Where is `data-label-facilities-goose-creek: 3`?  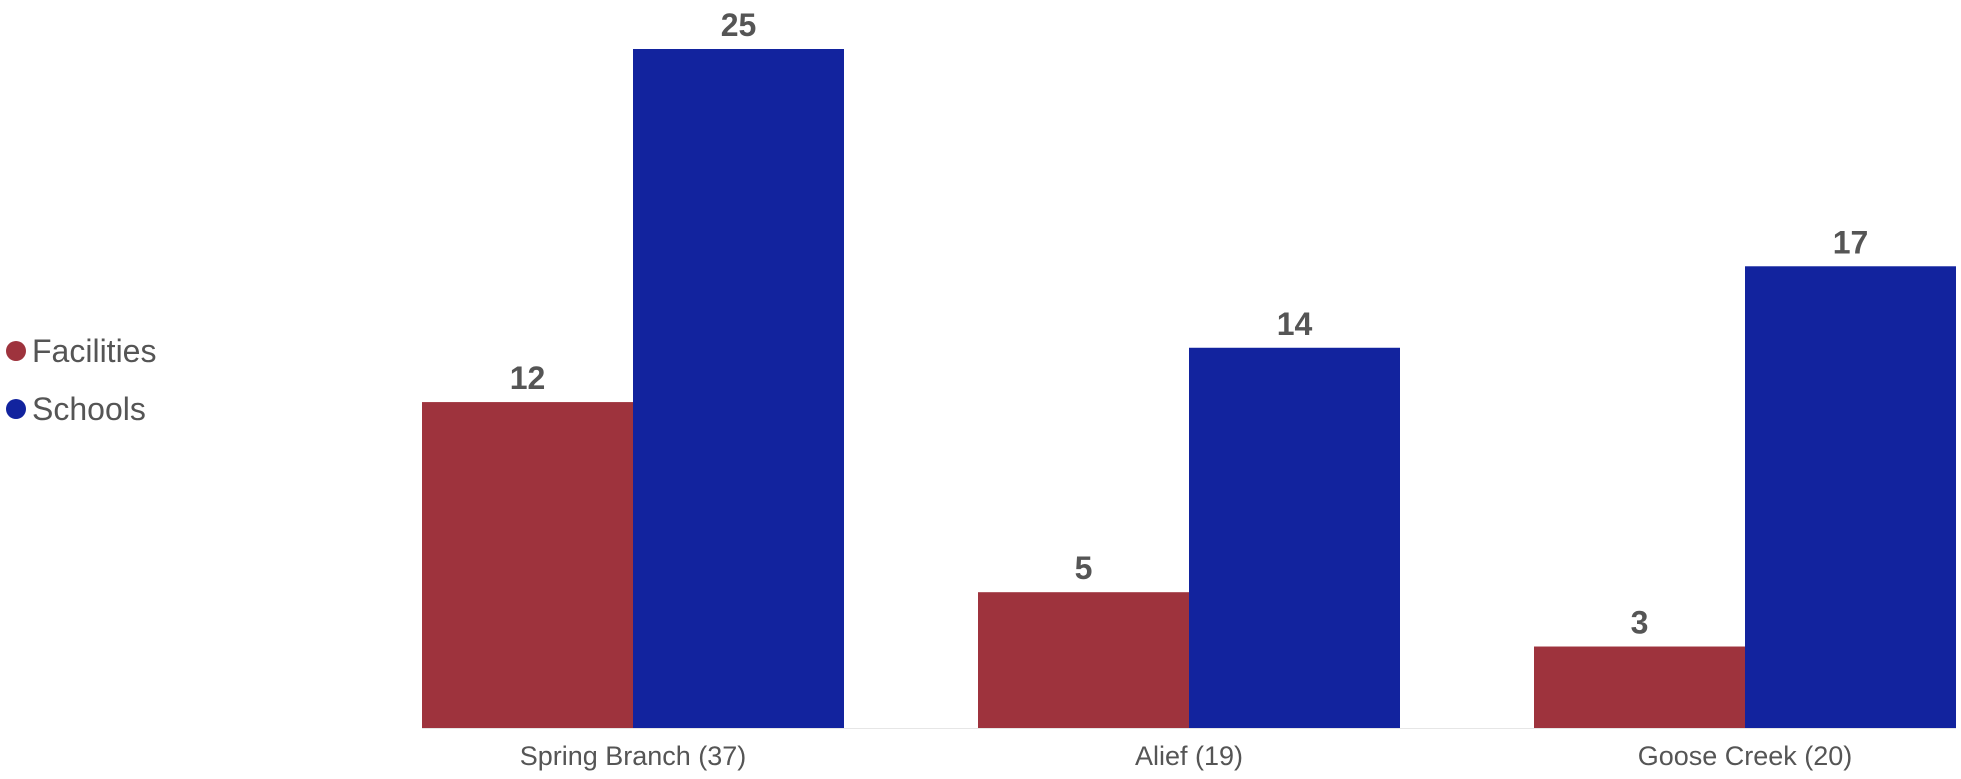 data-label-facilities-goose-creek: 3 is located at coordinates (1640, 623).